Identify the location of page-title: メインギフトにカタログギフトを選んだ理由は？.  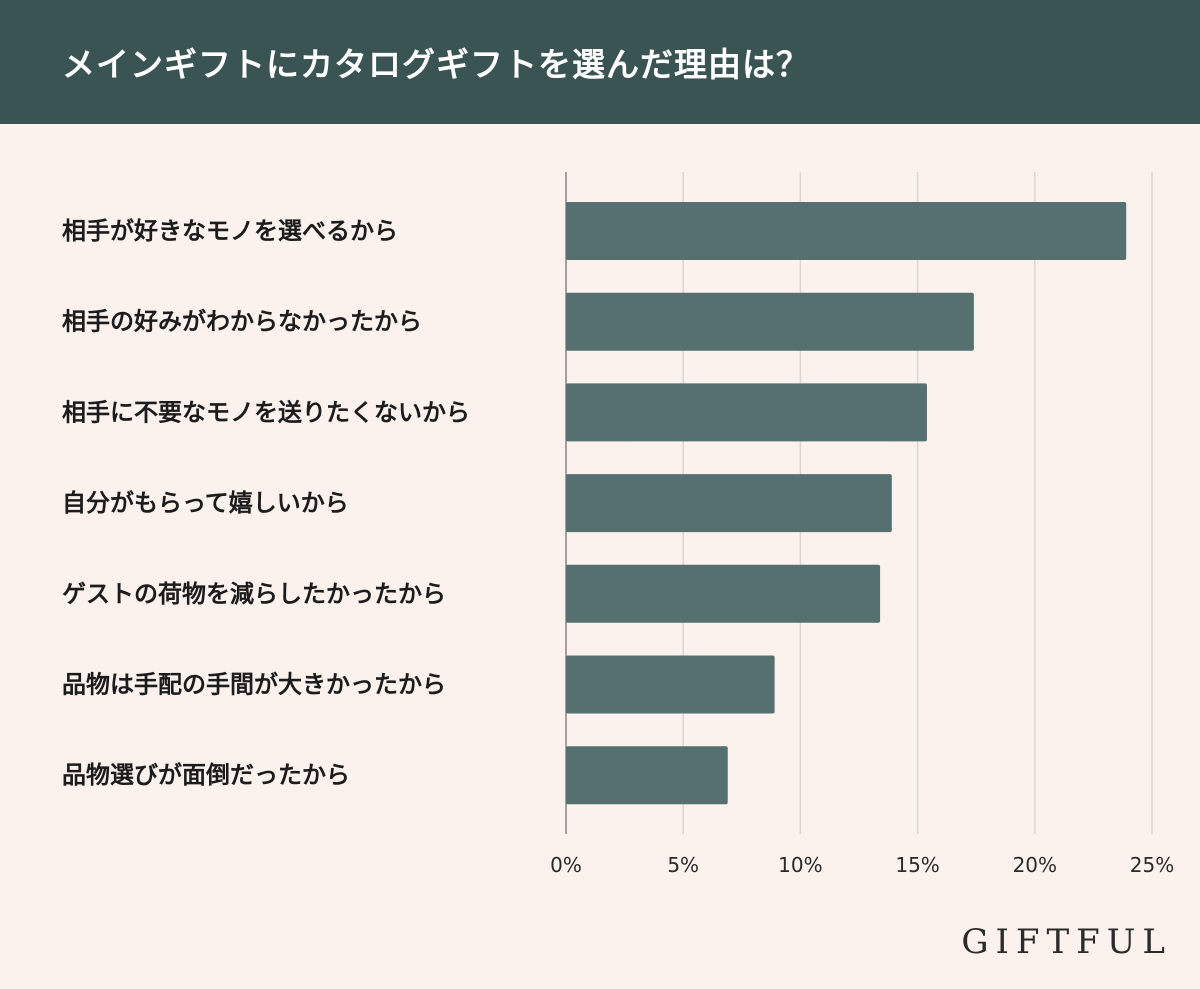
(436, 64).